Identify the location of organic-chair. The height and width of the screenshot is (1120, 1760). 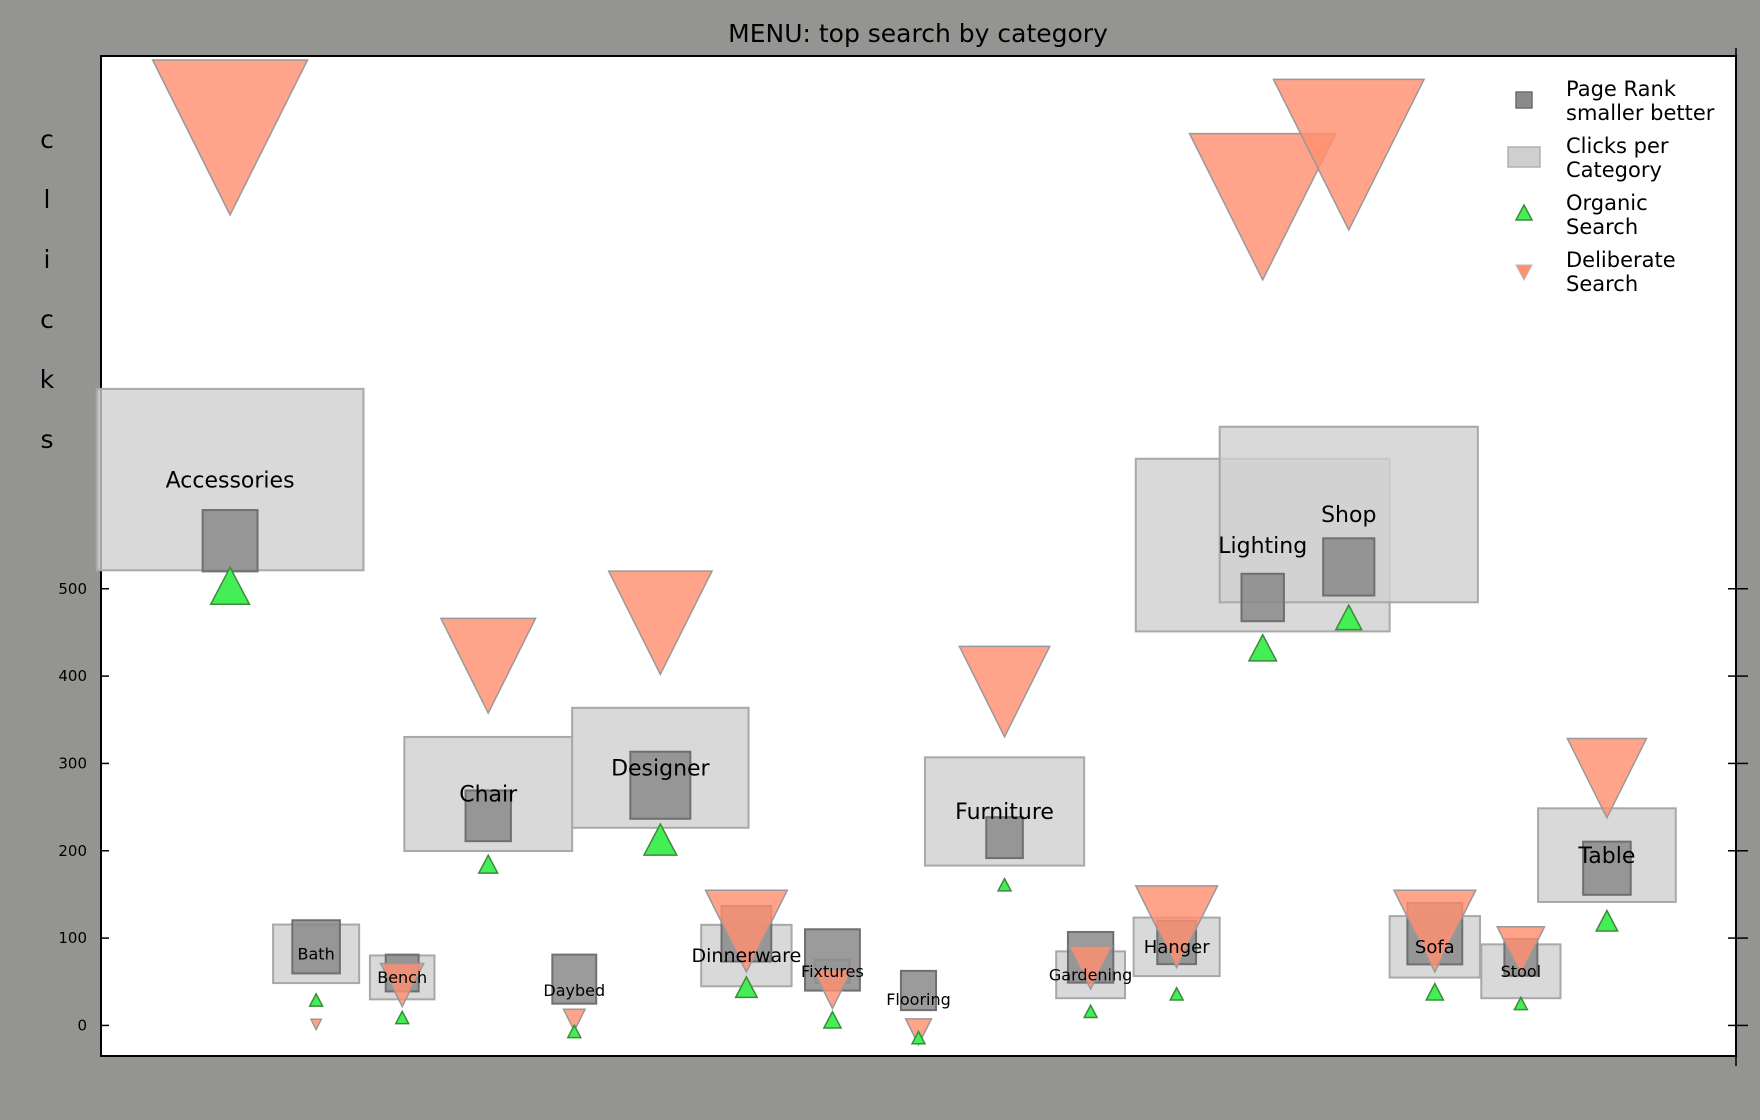
(488, 863).